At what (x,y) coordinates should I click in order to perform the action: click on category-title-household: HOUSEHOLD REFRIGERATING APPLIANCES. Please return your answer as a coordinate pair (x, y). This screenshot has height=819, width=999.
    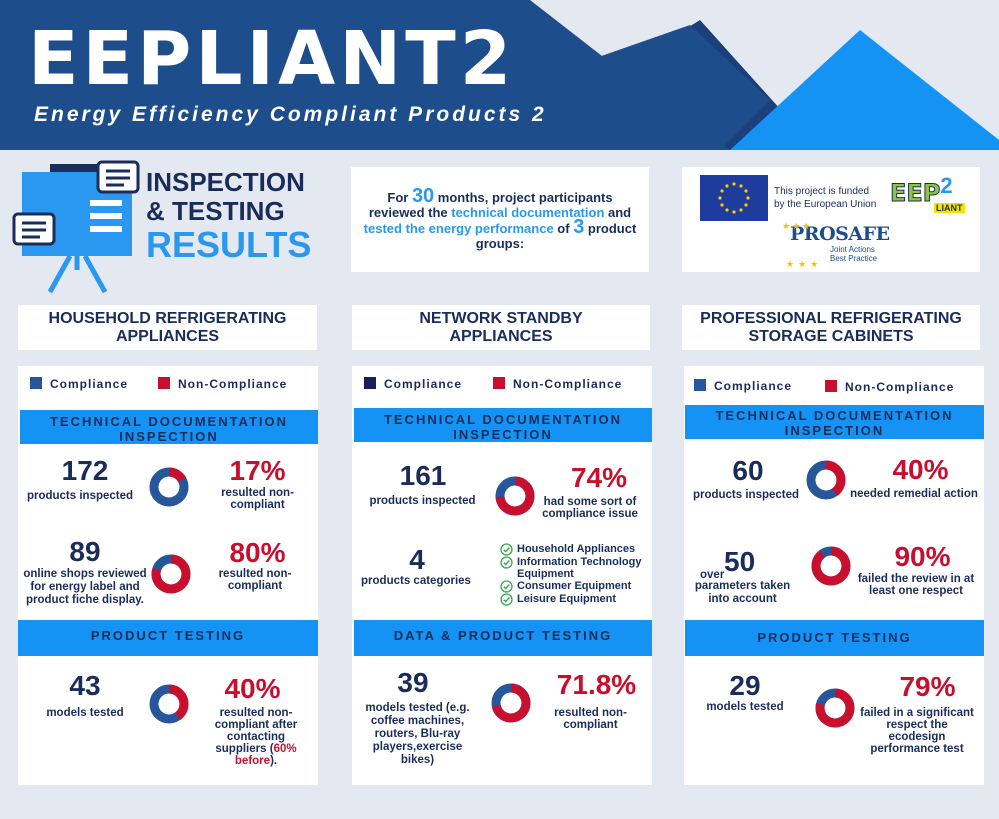
    Looking at the image, I should click on (167, 327).